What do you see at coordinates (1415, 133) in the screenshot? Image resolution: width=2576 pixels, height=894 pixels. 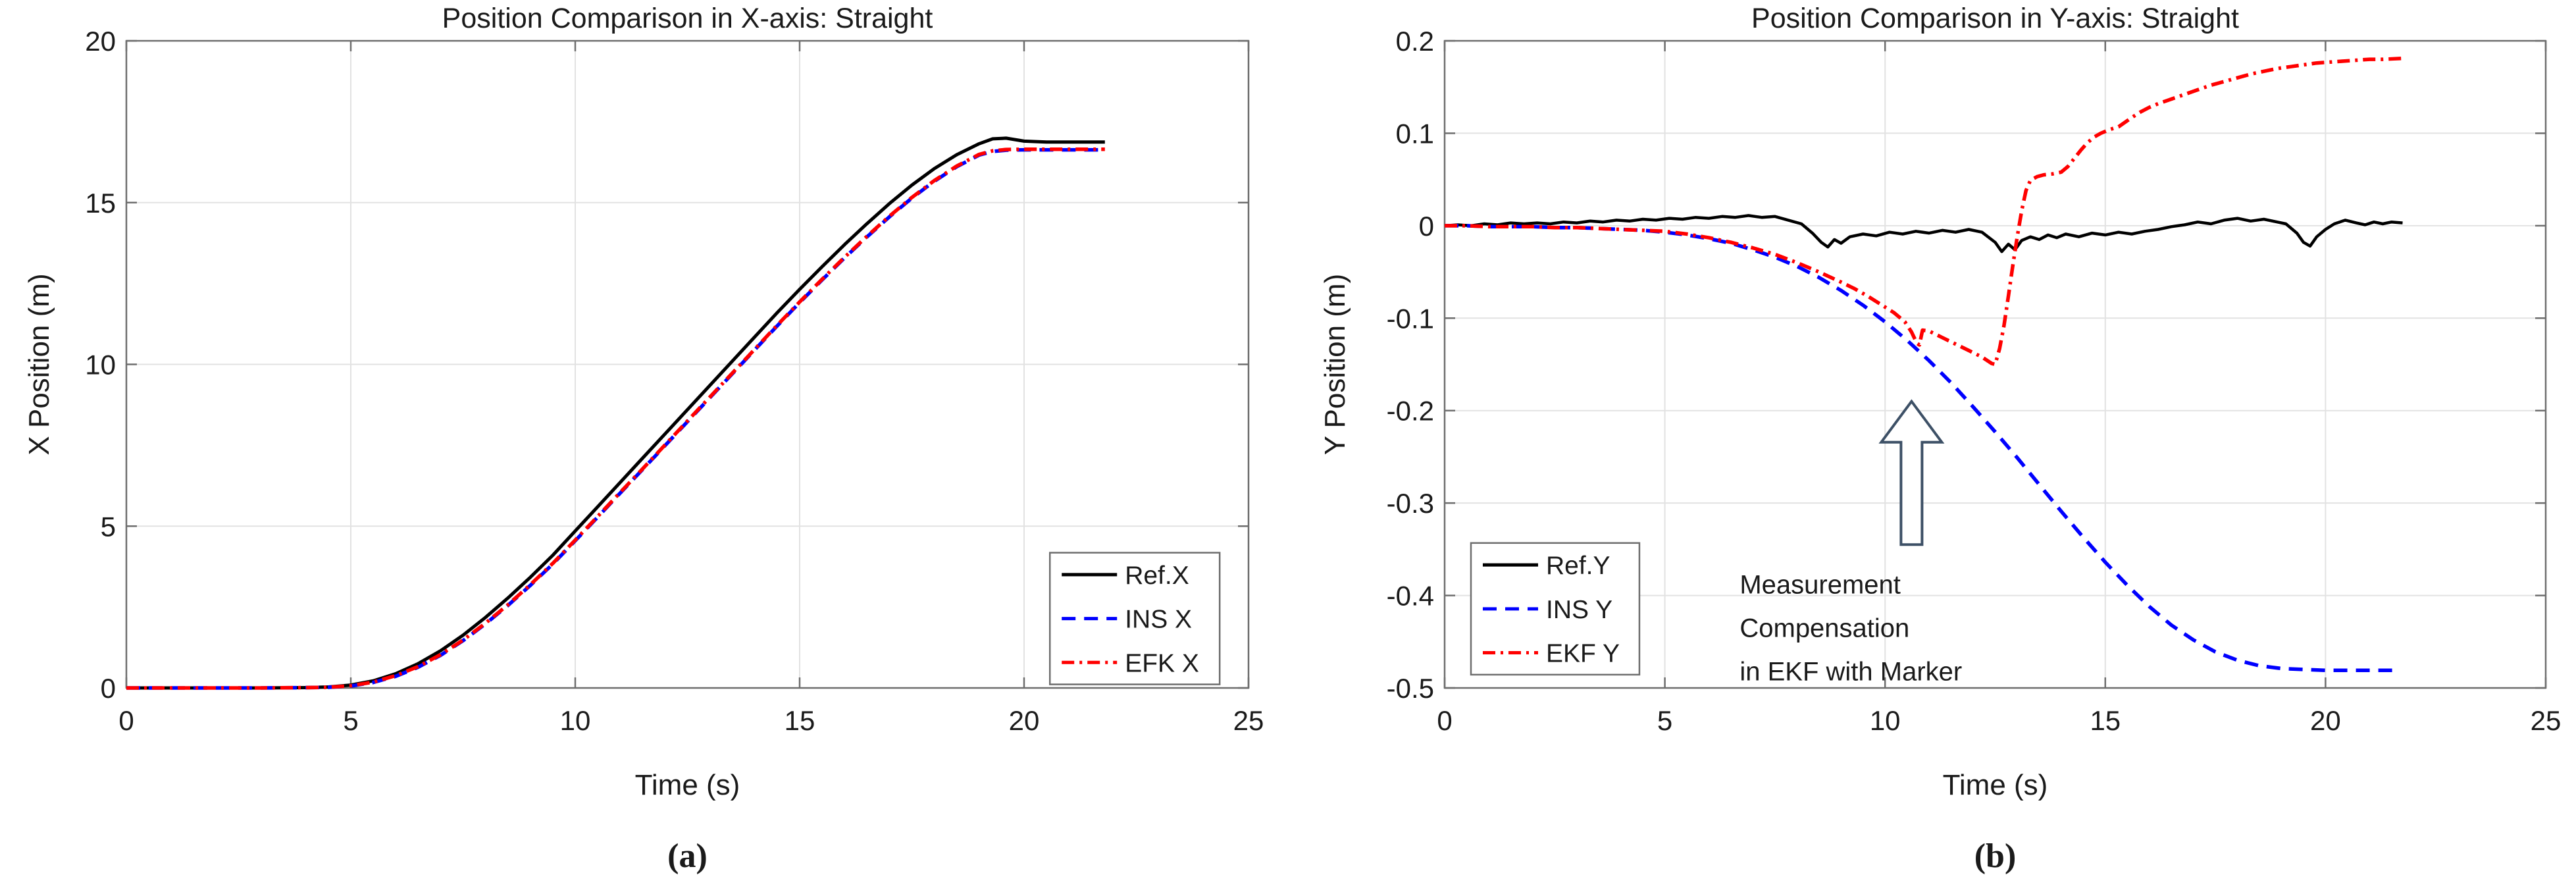 I see `y-tick-label: 0.1` at bounding box center [1415, 133].